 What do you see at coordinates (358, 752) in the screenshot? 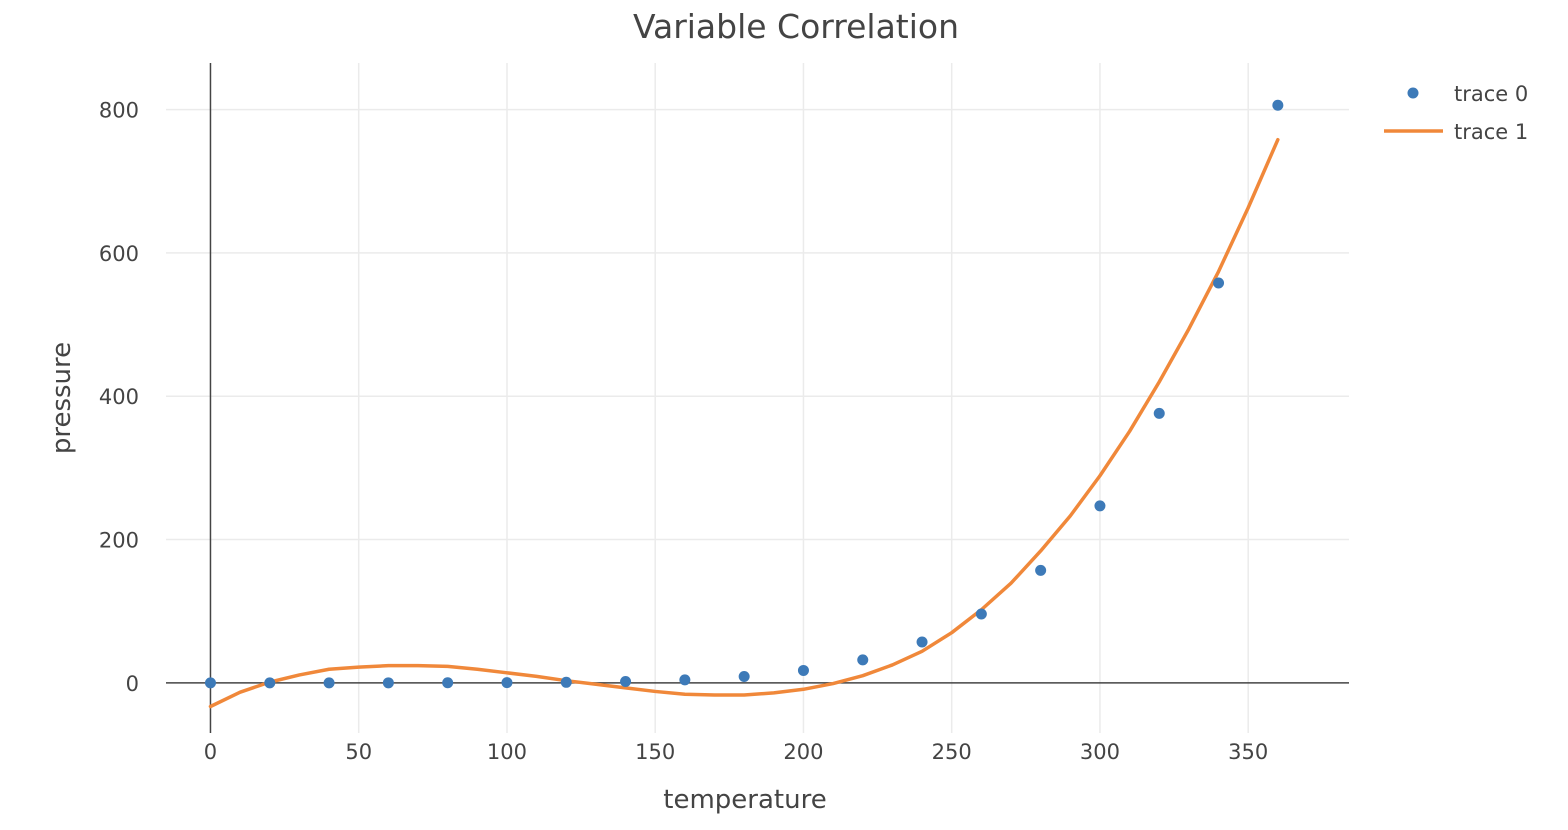
I see `x-tick-label: 50` at bounding box center [358, 752].